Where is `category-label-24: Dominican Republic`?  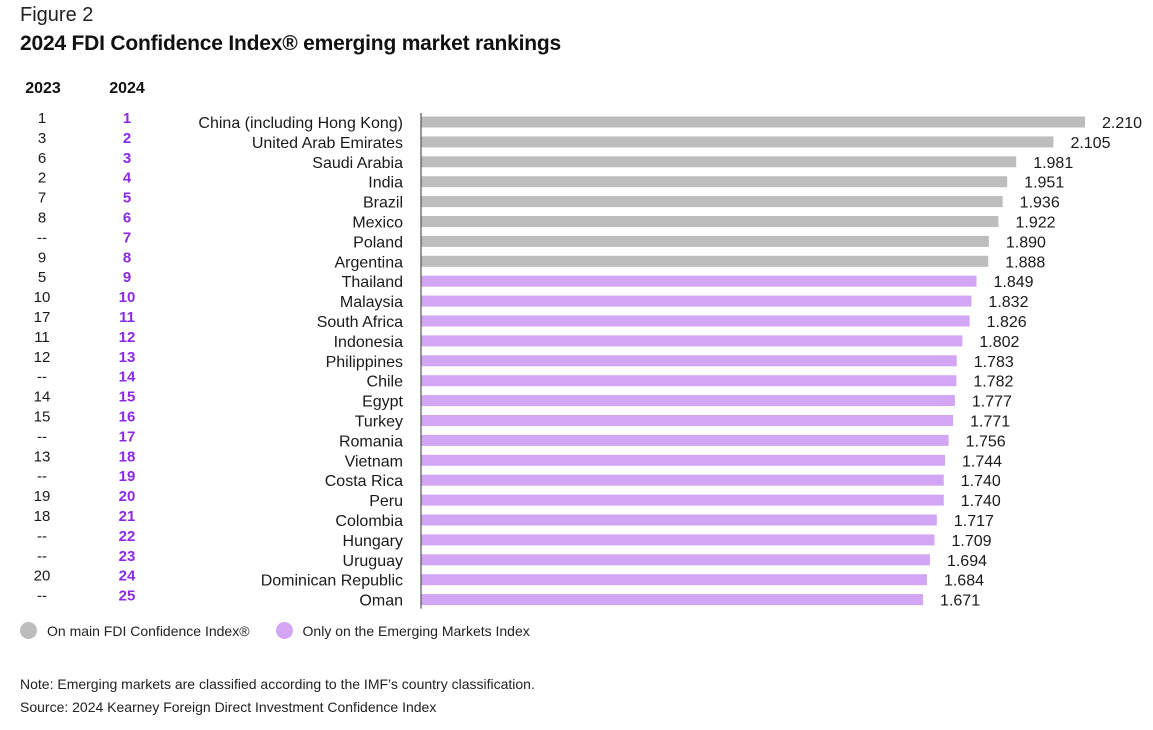 category-label-24: Dominican Republic is located at coordinates (332, 581).